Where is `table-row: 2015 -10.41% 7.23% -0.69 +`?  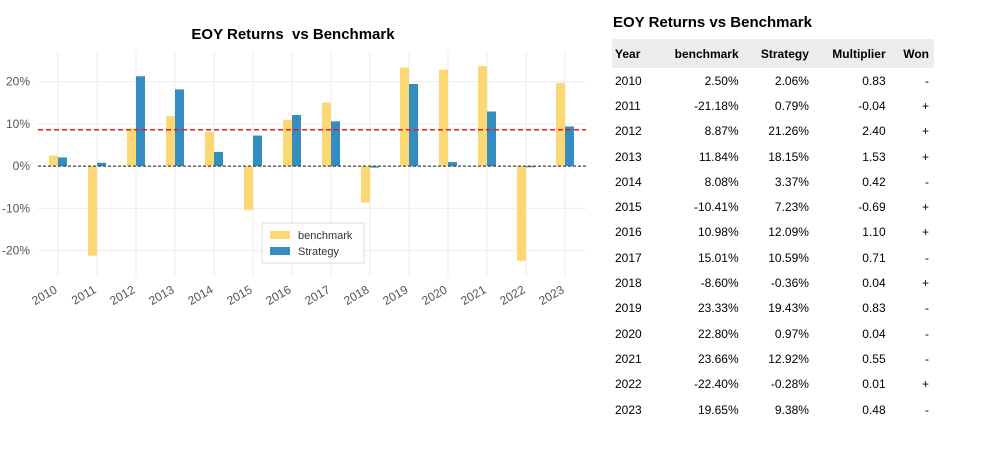
table-row: 2015 -10.41% 7.23% -0.69 + is located at coordinates (773, 206).